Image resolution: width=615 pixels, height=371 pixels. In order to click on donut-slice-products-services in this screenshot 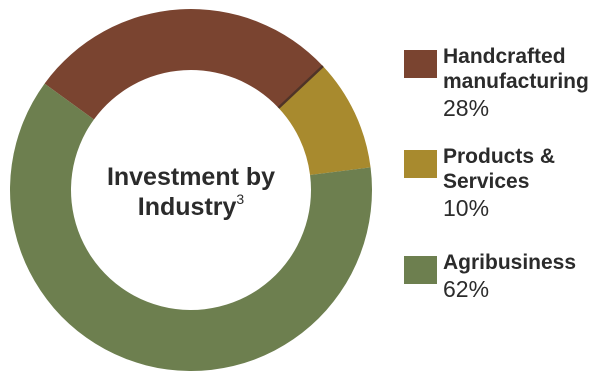, I will do `click(324, 120)`.